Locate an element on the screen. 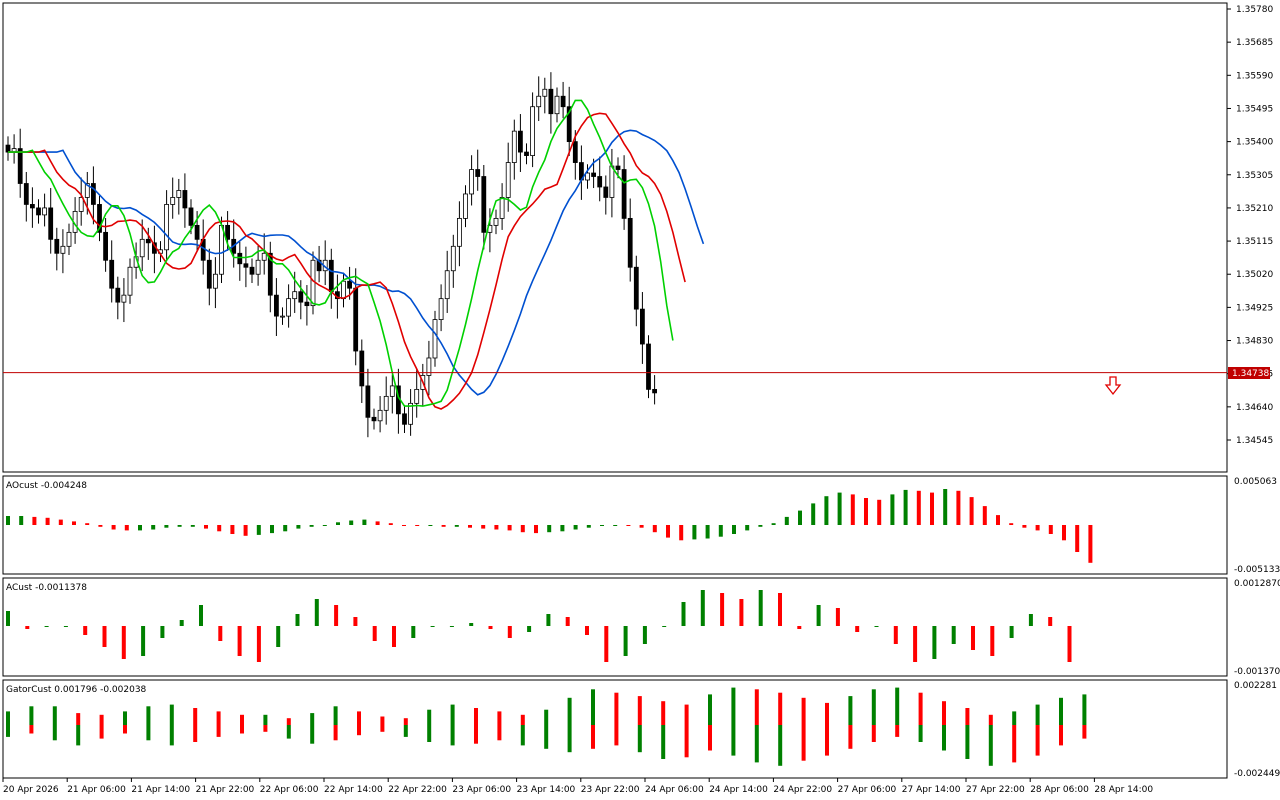  gator-max-label: 0.002281 is located at coordinates (1255, 686).